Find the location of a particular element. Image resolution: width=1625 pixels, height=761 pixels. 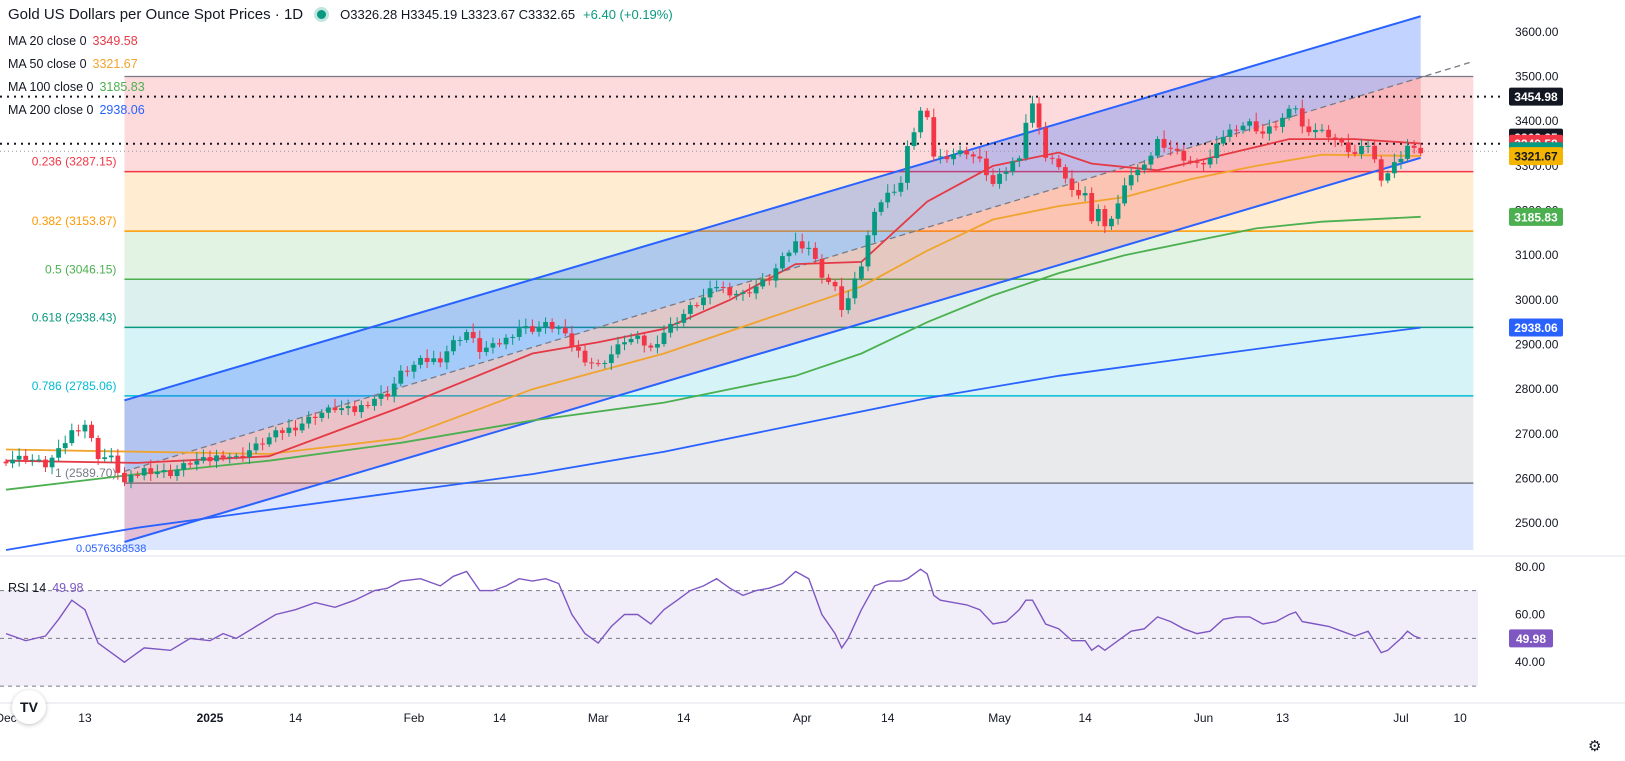

price-tag-label: 3321.67 is located at coordinates (1536, 157).